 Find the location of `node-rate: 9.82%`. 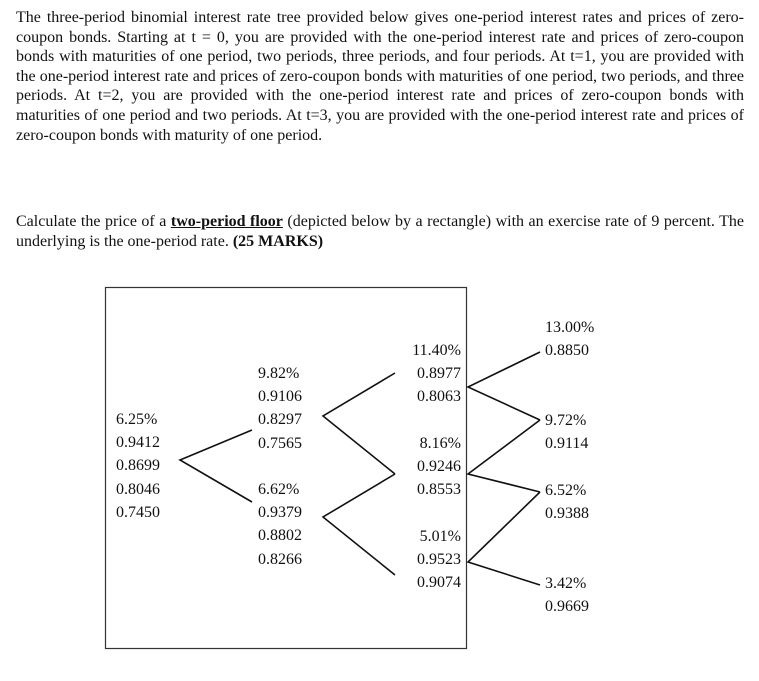

node-rate: 9.82% is located at coordinates (279, 373).